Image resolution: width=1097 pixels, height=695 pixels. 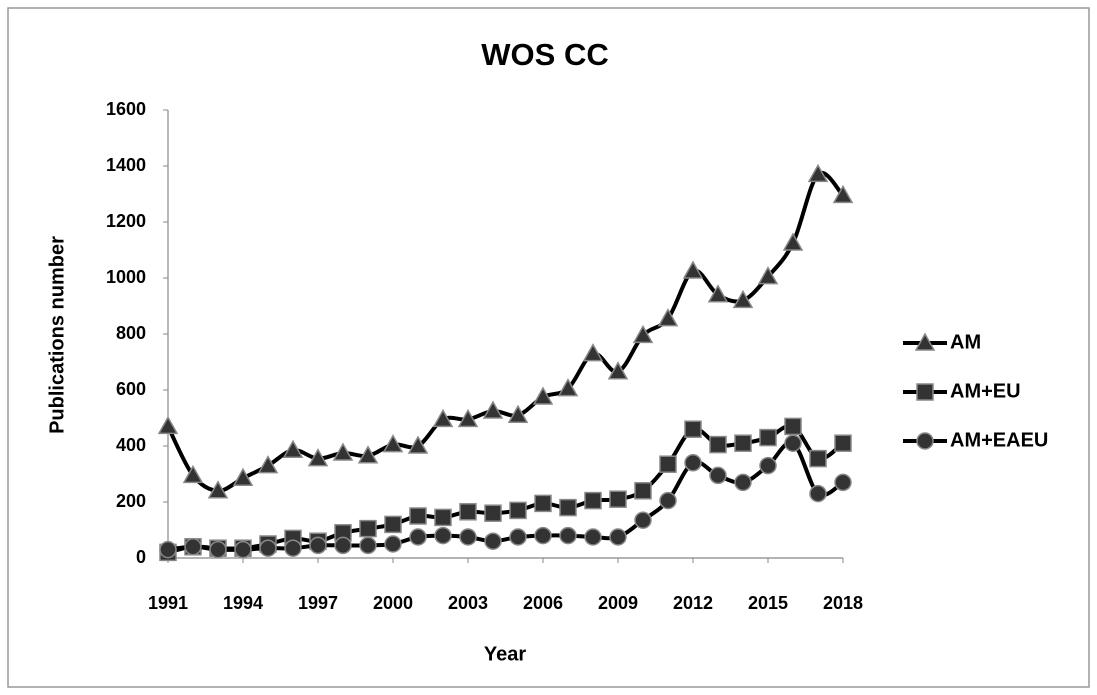 What do you see at coordinates (168, 603) in the screenshot?
I see `x-tick-label: 1991` at bounding box center [168, 603].